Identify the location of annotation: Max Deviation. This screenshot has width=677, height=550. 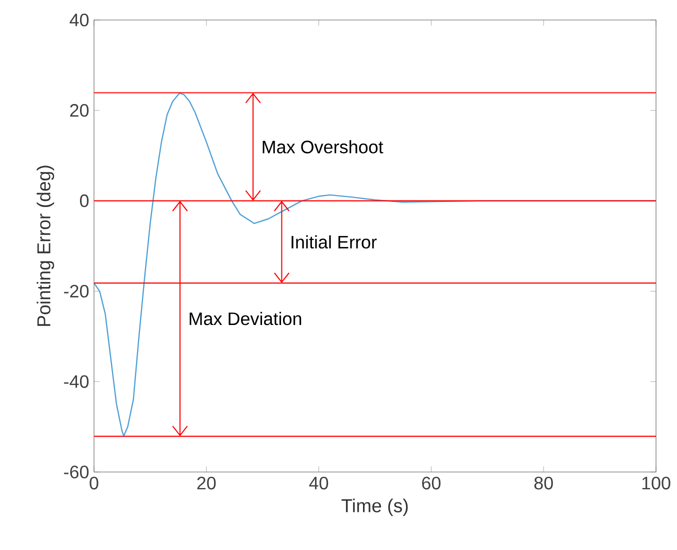
(246, 319).